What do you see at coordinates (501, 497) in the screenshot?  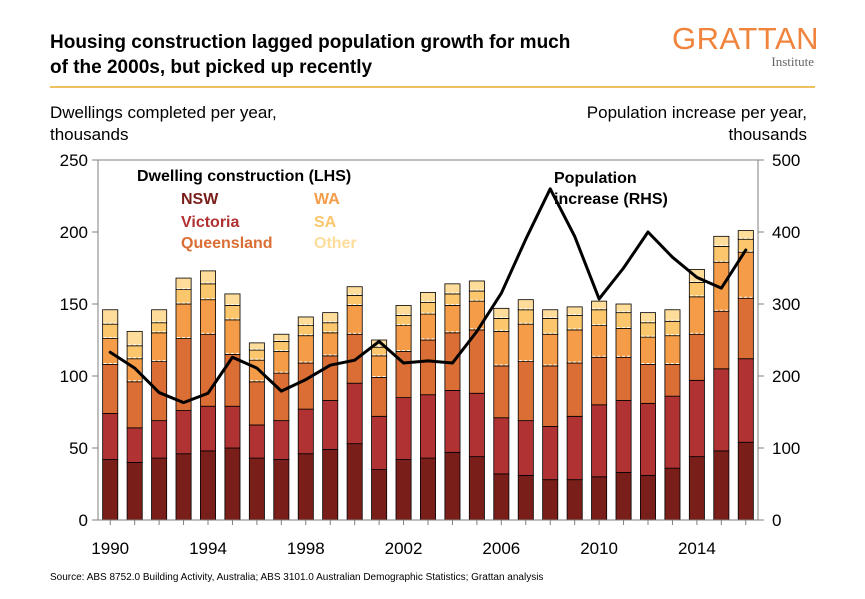 I see `bar-nsw-2006` at bounding box center [501, 497].